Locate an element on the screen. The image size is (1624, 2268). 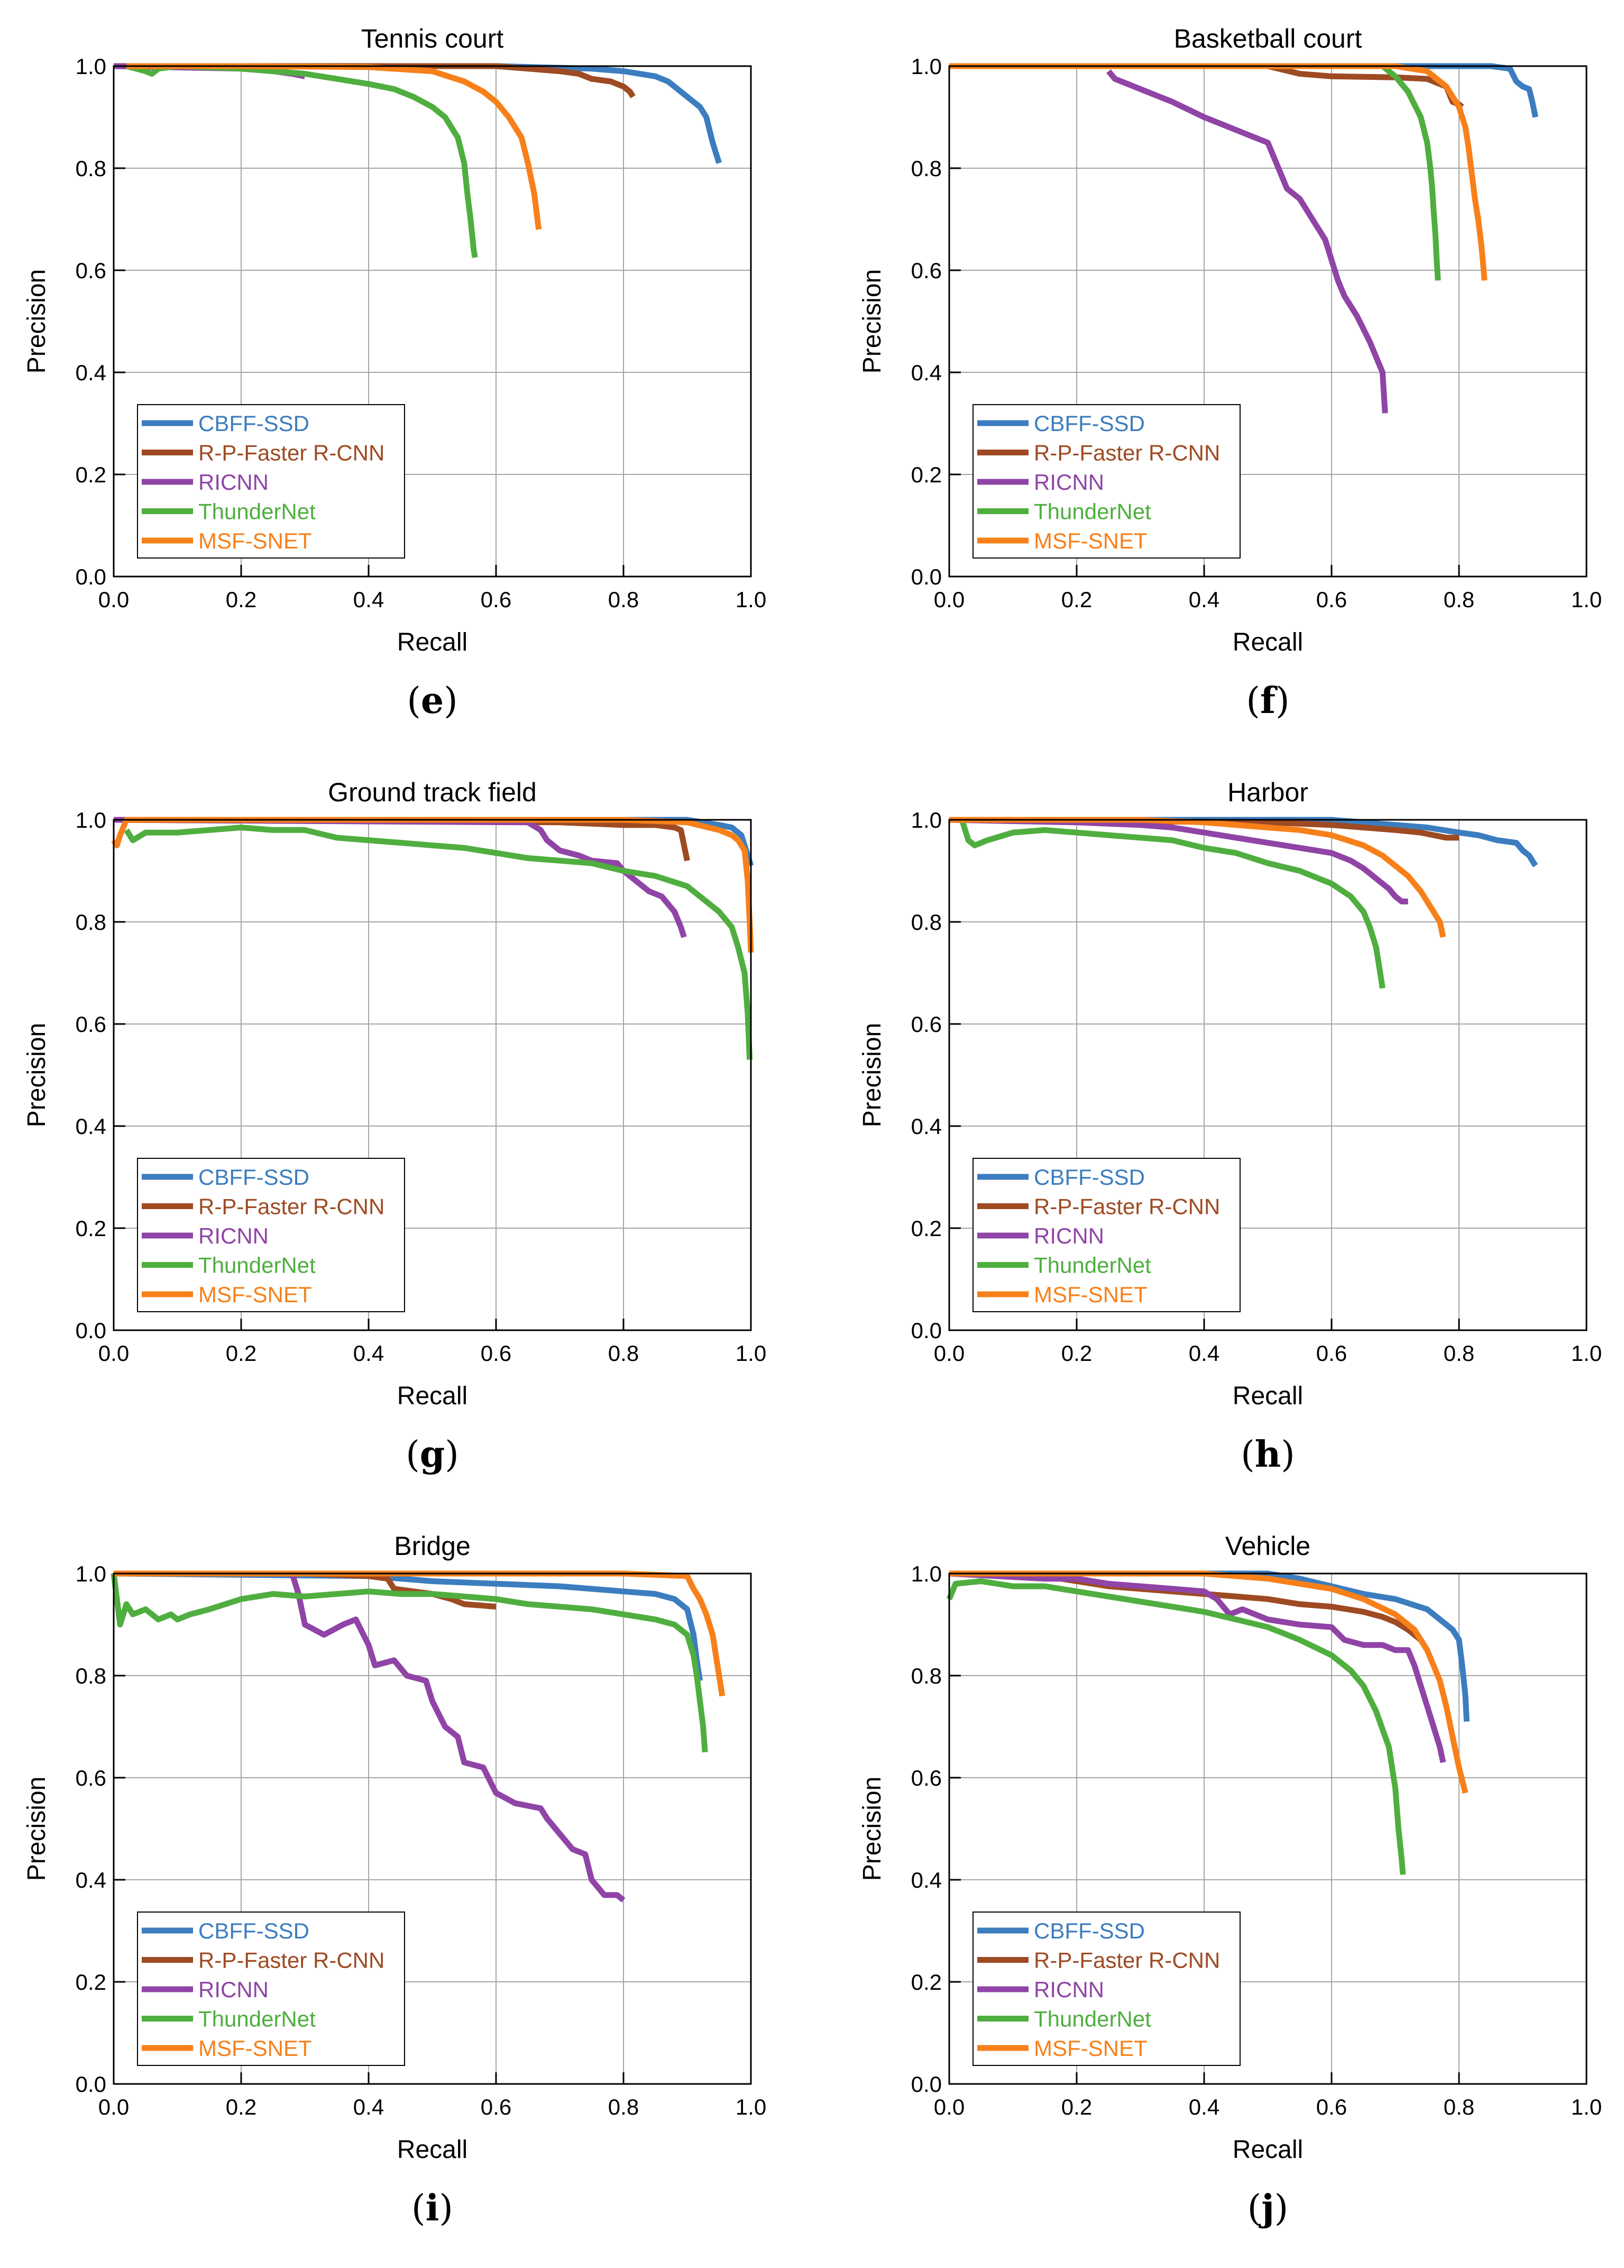
panel-caption: (f) is located at coordinates (1268, 701).